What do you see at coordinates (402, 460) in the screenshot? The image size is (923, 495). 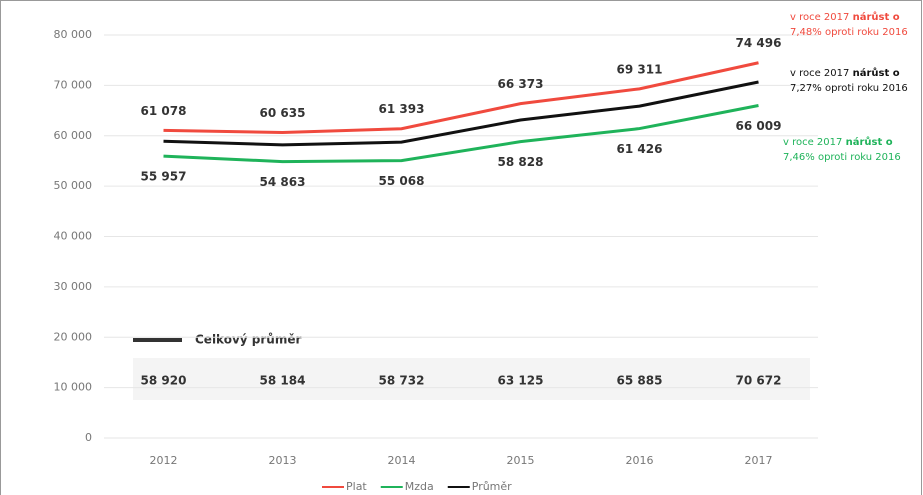 I see `x-tick-label: 2014` at bounding box center [402, 460].